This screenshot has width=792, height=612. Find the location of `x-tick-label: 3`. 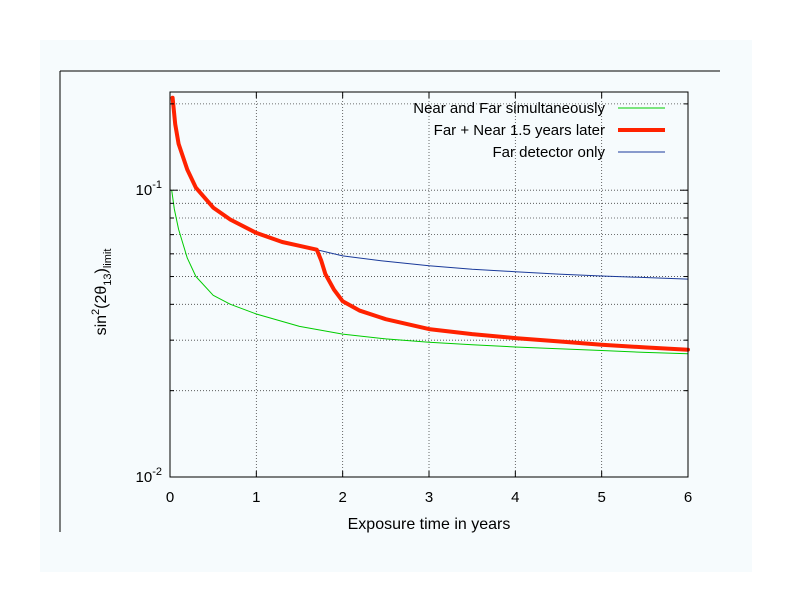

x-tick-label: 3 is located at coordinates (429, 497).